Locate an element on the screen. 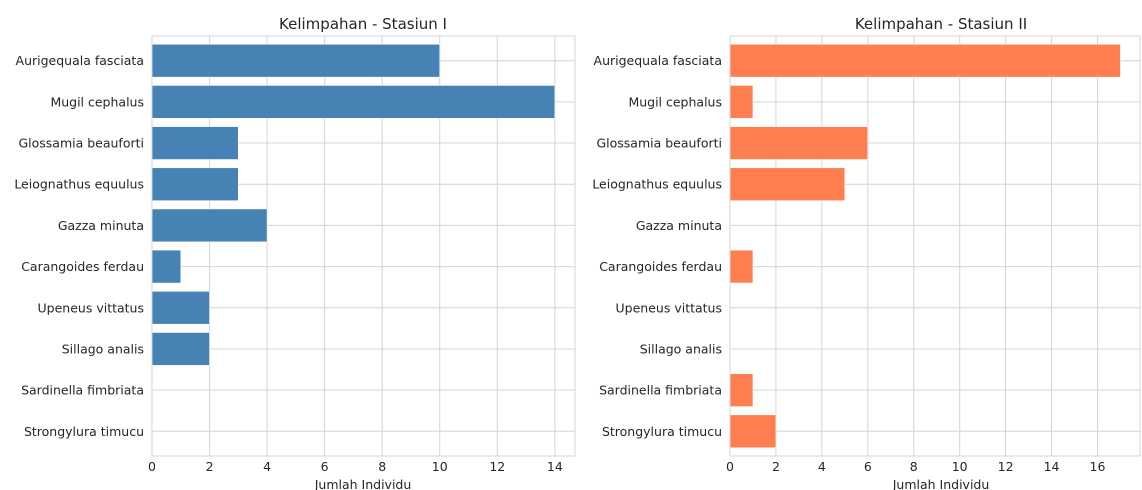  x-tick-label: 16 is located at coordinates (1098, 466).